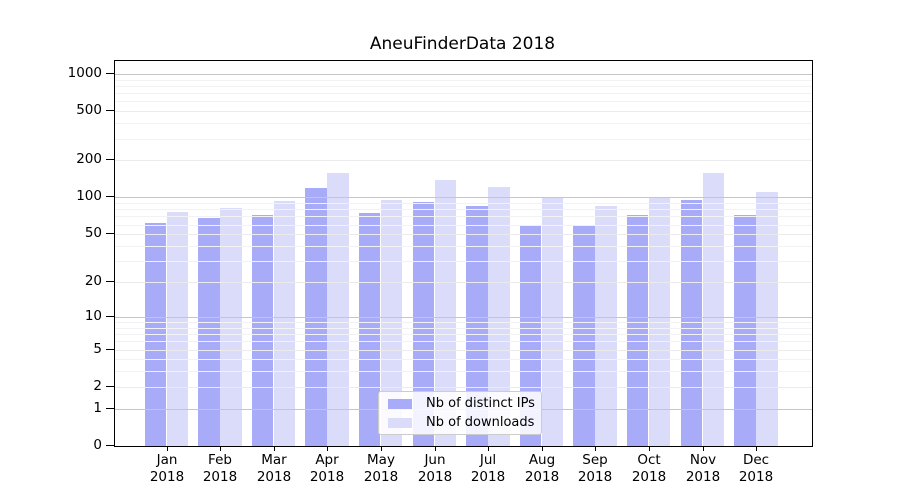 The height and width of the screenshot is (500, 900). Describe the element at coordinates (480, 403) in the screenshot. I see `legend-label-distinct-ips: Nb of distinct IPs` at that location.